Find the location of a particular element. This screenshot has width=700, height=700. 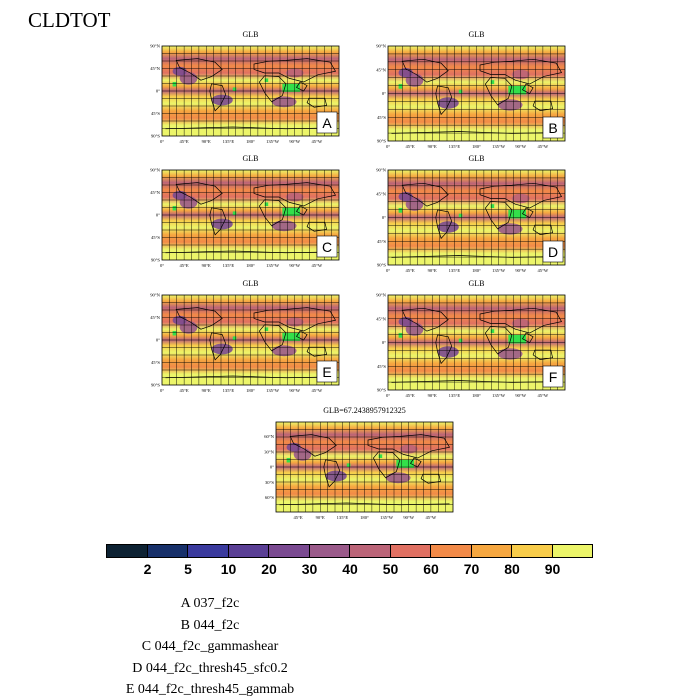

lat-tick-label: 30°N is located at coordinates (269, 451).